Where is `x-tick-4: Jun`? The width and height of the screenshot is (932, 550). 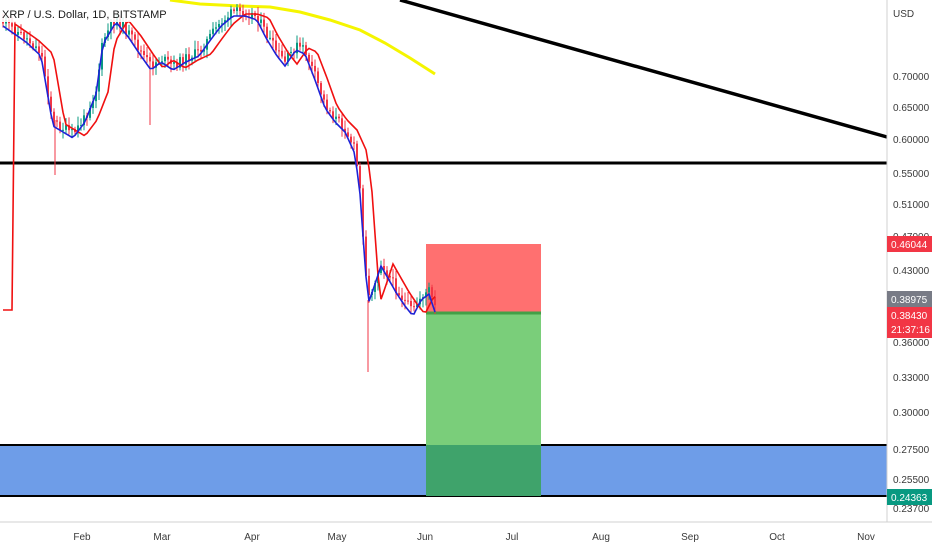 x-tick-4: Jun is located at coordinates (425, 537).